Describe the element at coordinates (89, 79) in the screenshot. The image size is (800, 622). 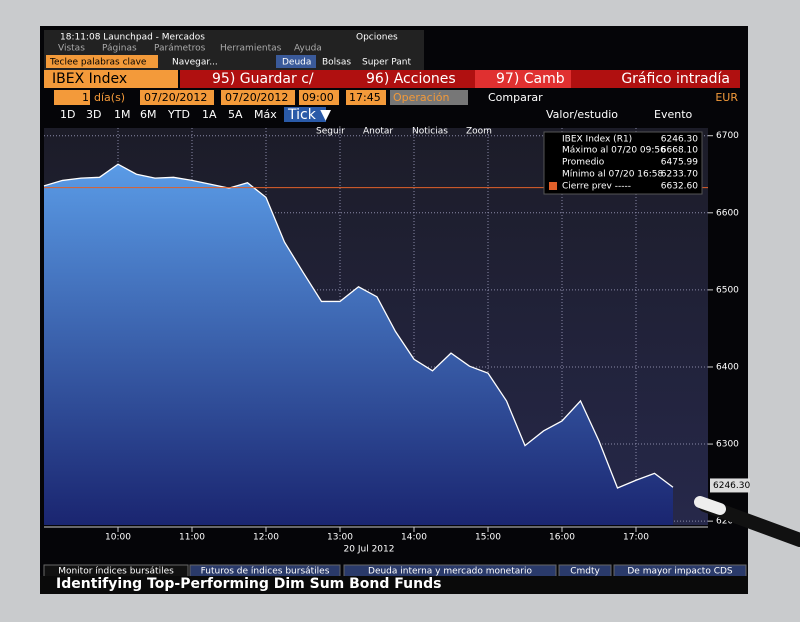
I see `security: IBEX Index` at that location.